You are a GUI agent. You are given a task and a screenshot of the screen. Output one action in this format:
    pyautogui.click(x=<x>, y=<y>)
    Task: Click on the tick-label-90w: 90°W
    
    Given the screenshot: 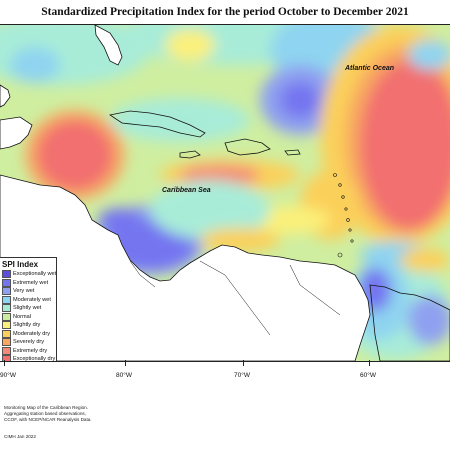 What is the action you would take?
    pyautogui.click(x=8, y=375)
    